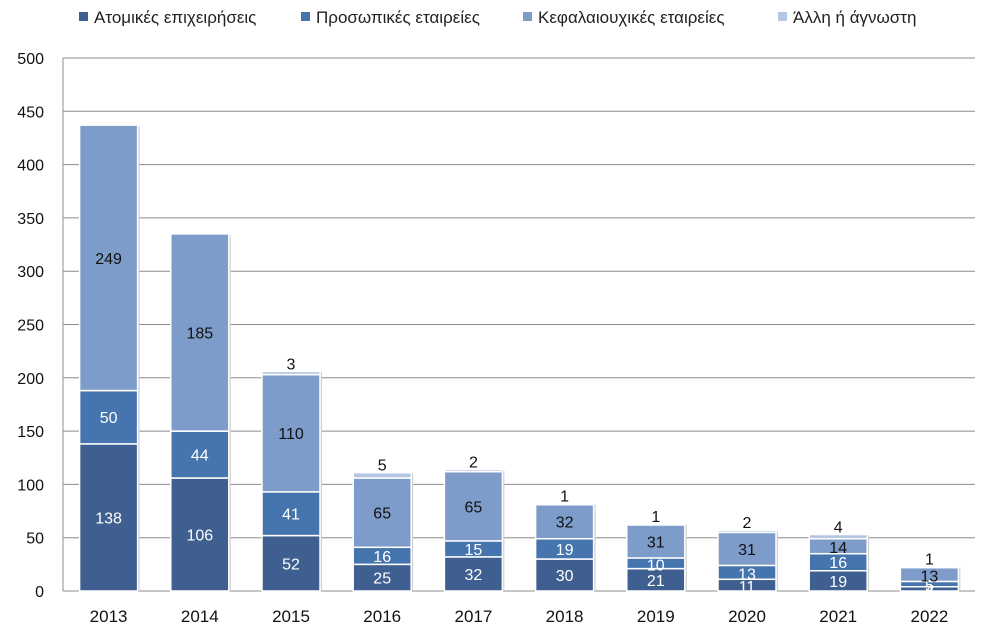  Describe the element at coordinates (109, 616) in the screenshot. I see `x-tick-label: 2013` at that location.